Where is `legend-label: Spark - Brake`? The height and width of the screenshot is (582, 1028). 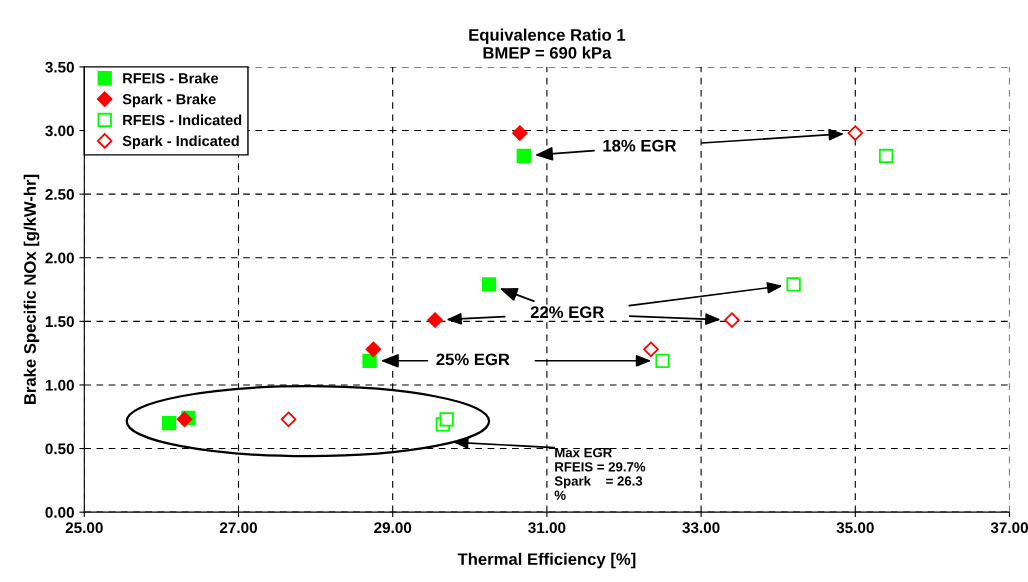 legend-label: Spark - Brake is located at coordinates (169, 100).